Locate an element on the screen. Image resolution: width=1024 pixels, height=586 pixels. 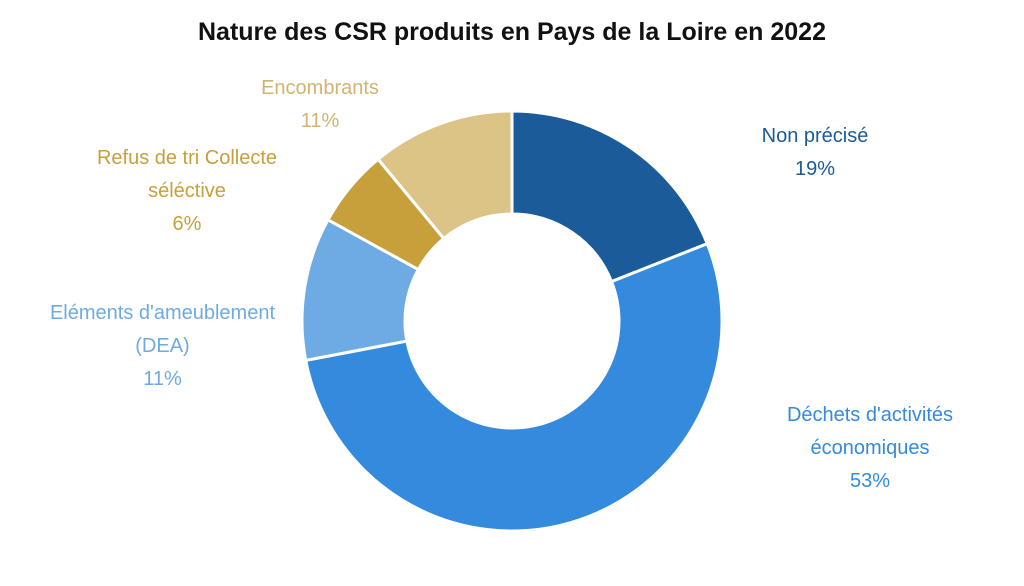
slice-name-line: Refus de tri Collecte is located at coordinates (187, 158).